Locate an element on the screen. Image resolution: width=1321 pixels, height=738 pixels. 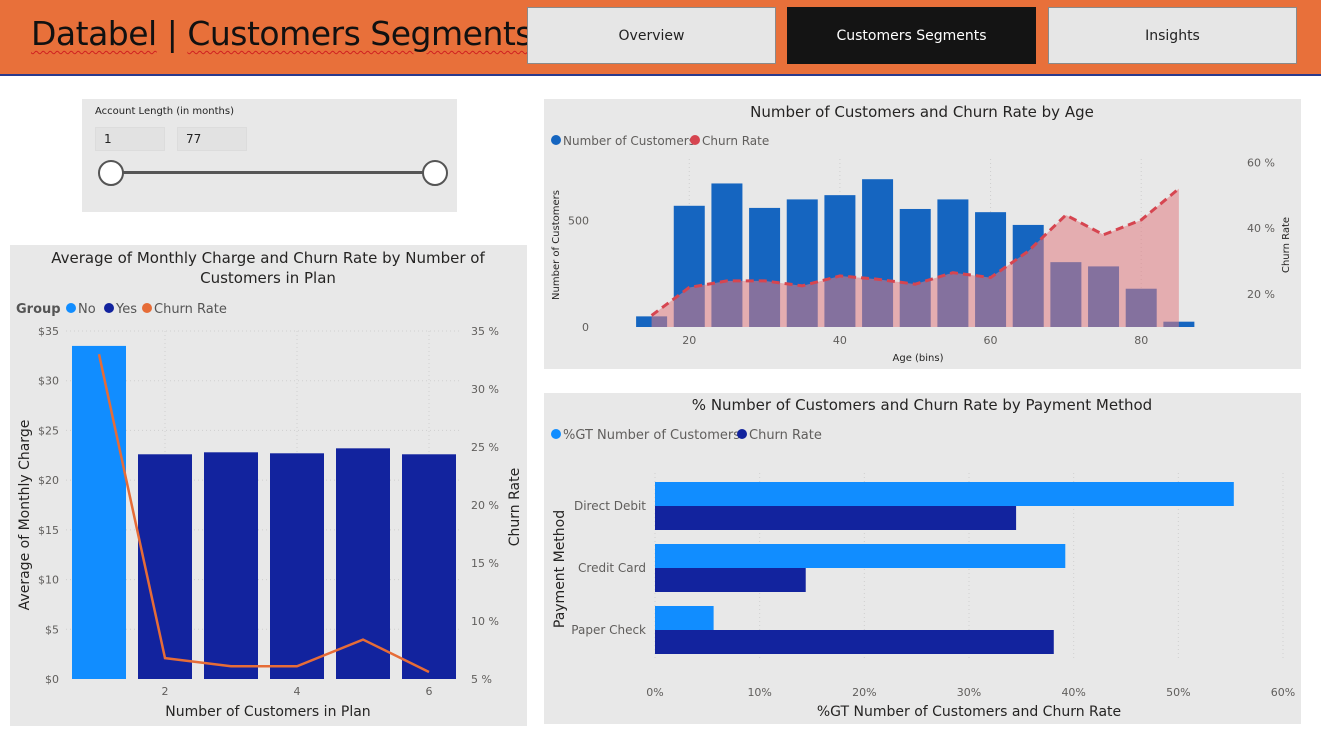
slicer-min-input: 1 is located at coordinates (130, 139).